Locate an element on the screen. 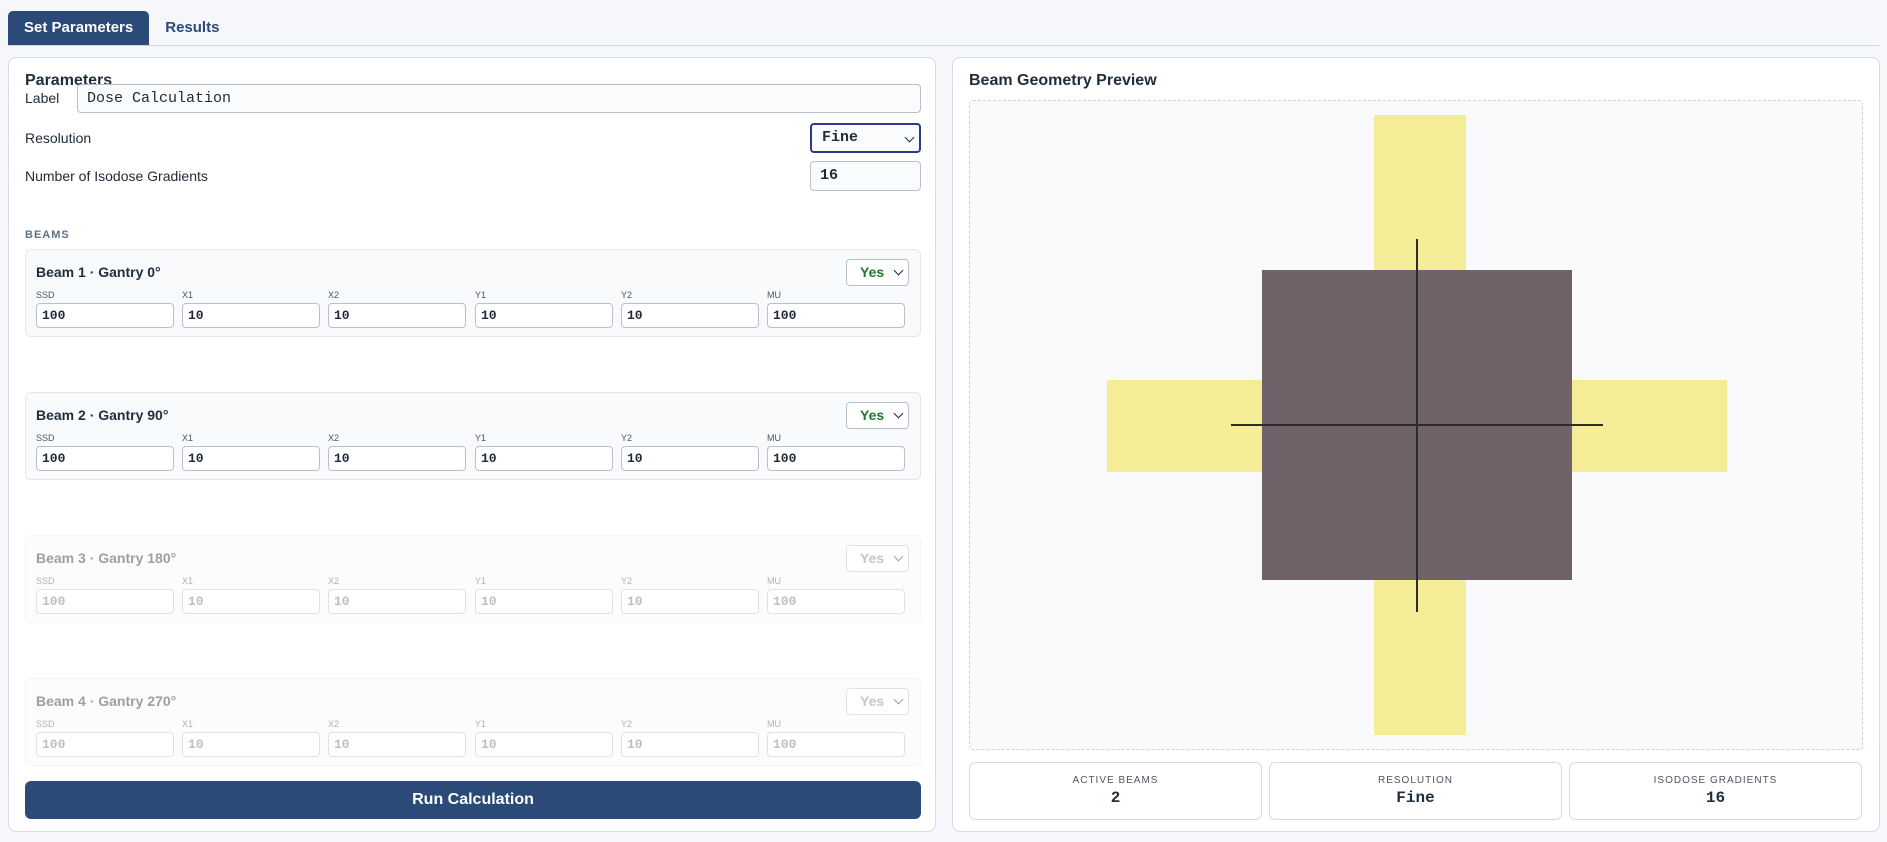 Image resolution: width=1887 pixels, height=842 pixels. isodose-label: Number of Isodose Gradients is located at coordinates (116, 176).